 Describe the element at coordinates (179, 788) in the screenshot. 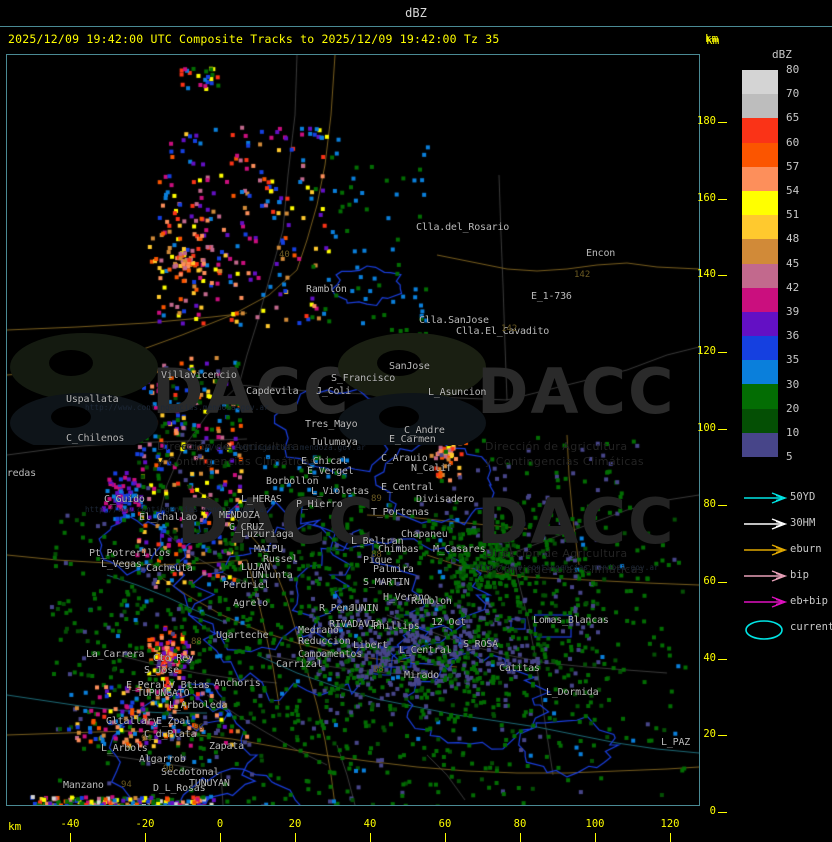

I see `map-place-label: D_L_Rosas` at that location.